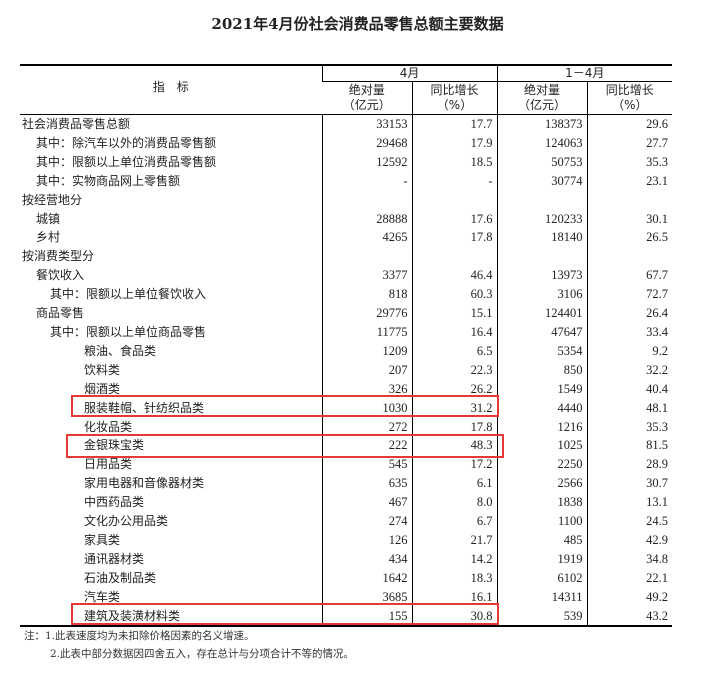 This screenshot has width=715, height=680. Describe the element at coordinates (542, 578) in the screenshot. I see `ytd-abs-cell: 6102` at that location.